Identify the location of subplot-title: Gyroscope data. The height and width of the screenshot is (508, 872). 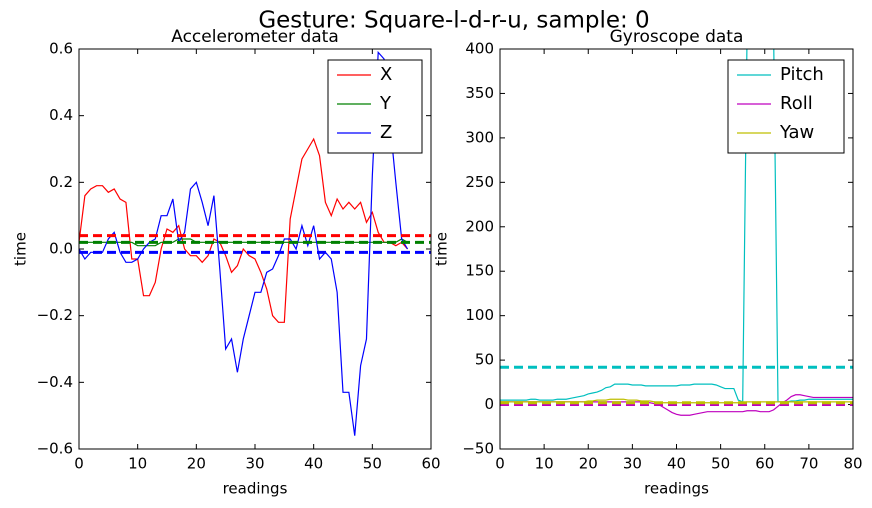
(677, 37).